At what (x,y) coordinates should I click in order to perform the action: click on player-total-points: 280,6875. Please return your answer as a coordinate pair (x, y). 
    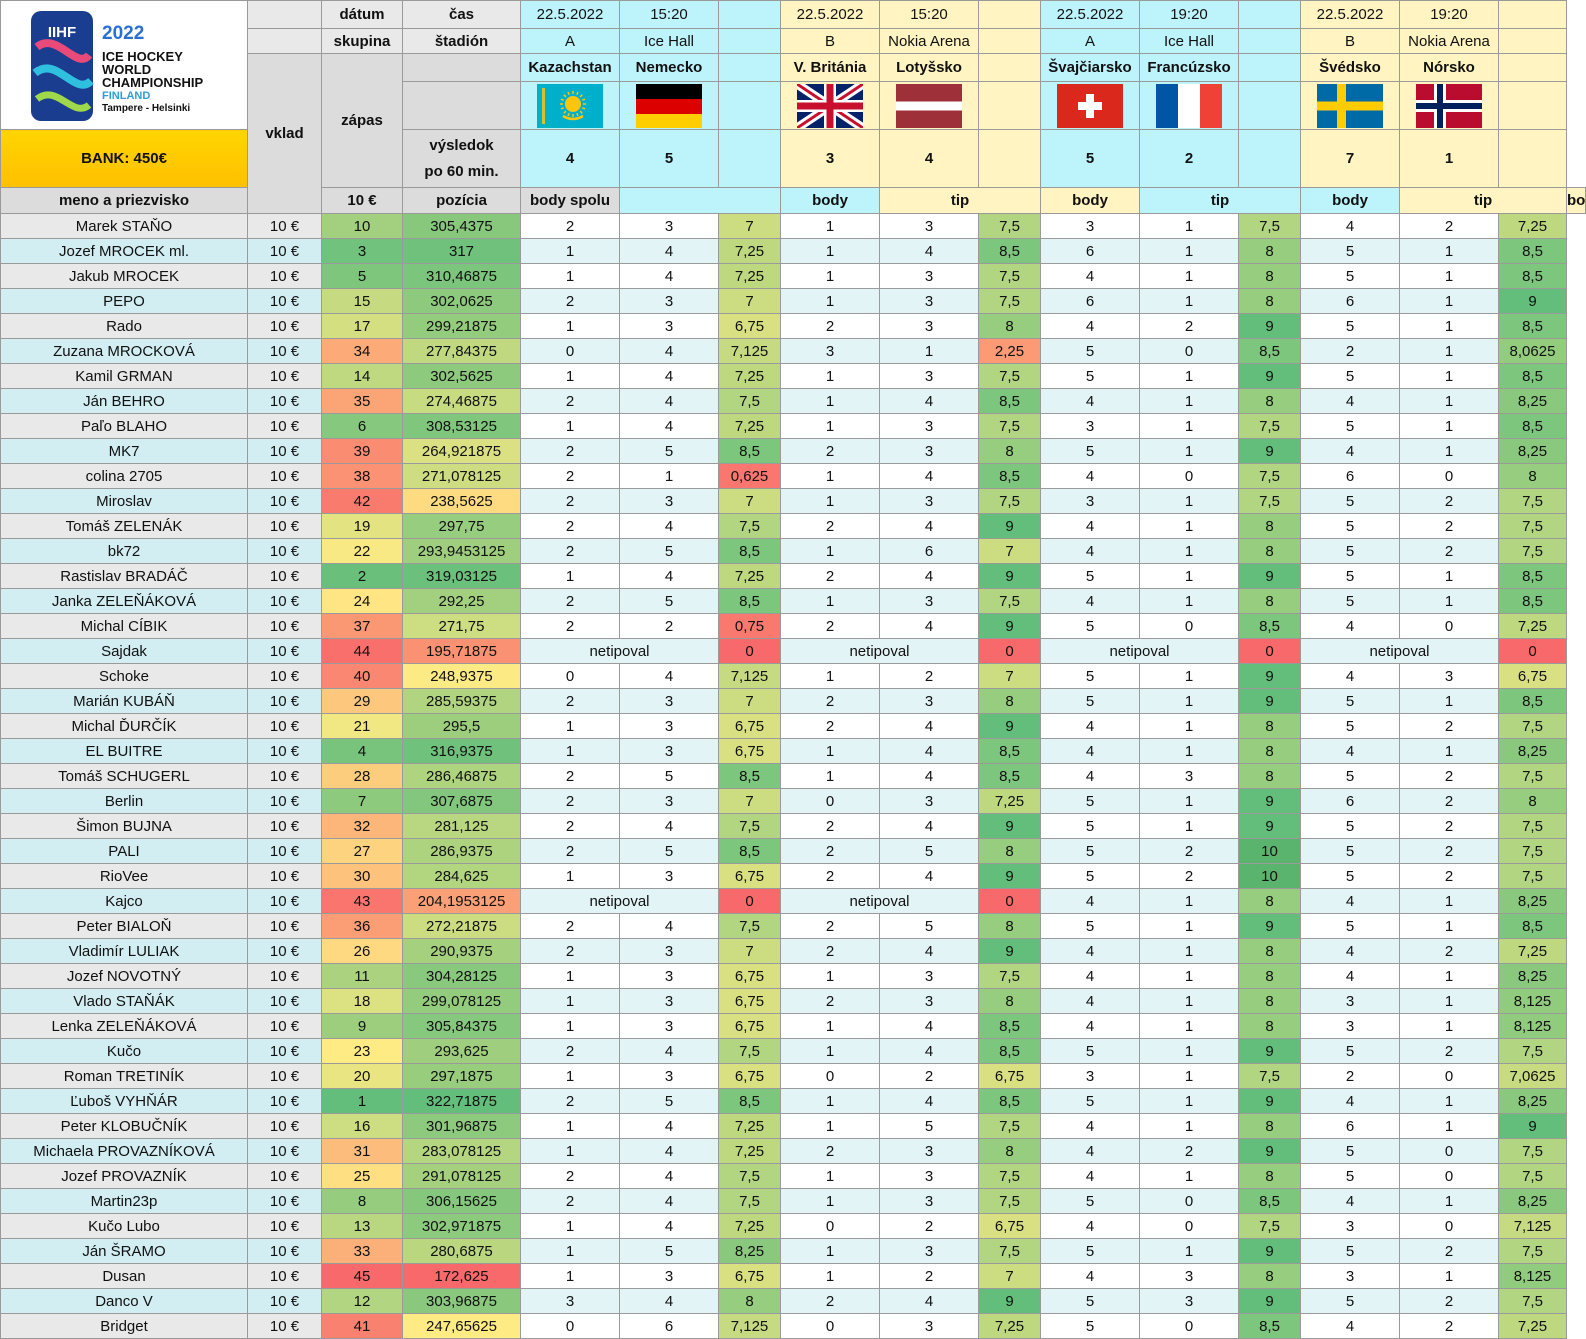
    Looking at the image, I should click on (461, 1251).